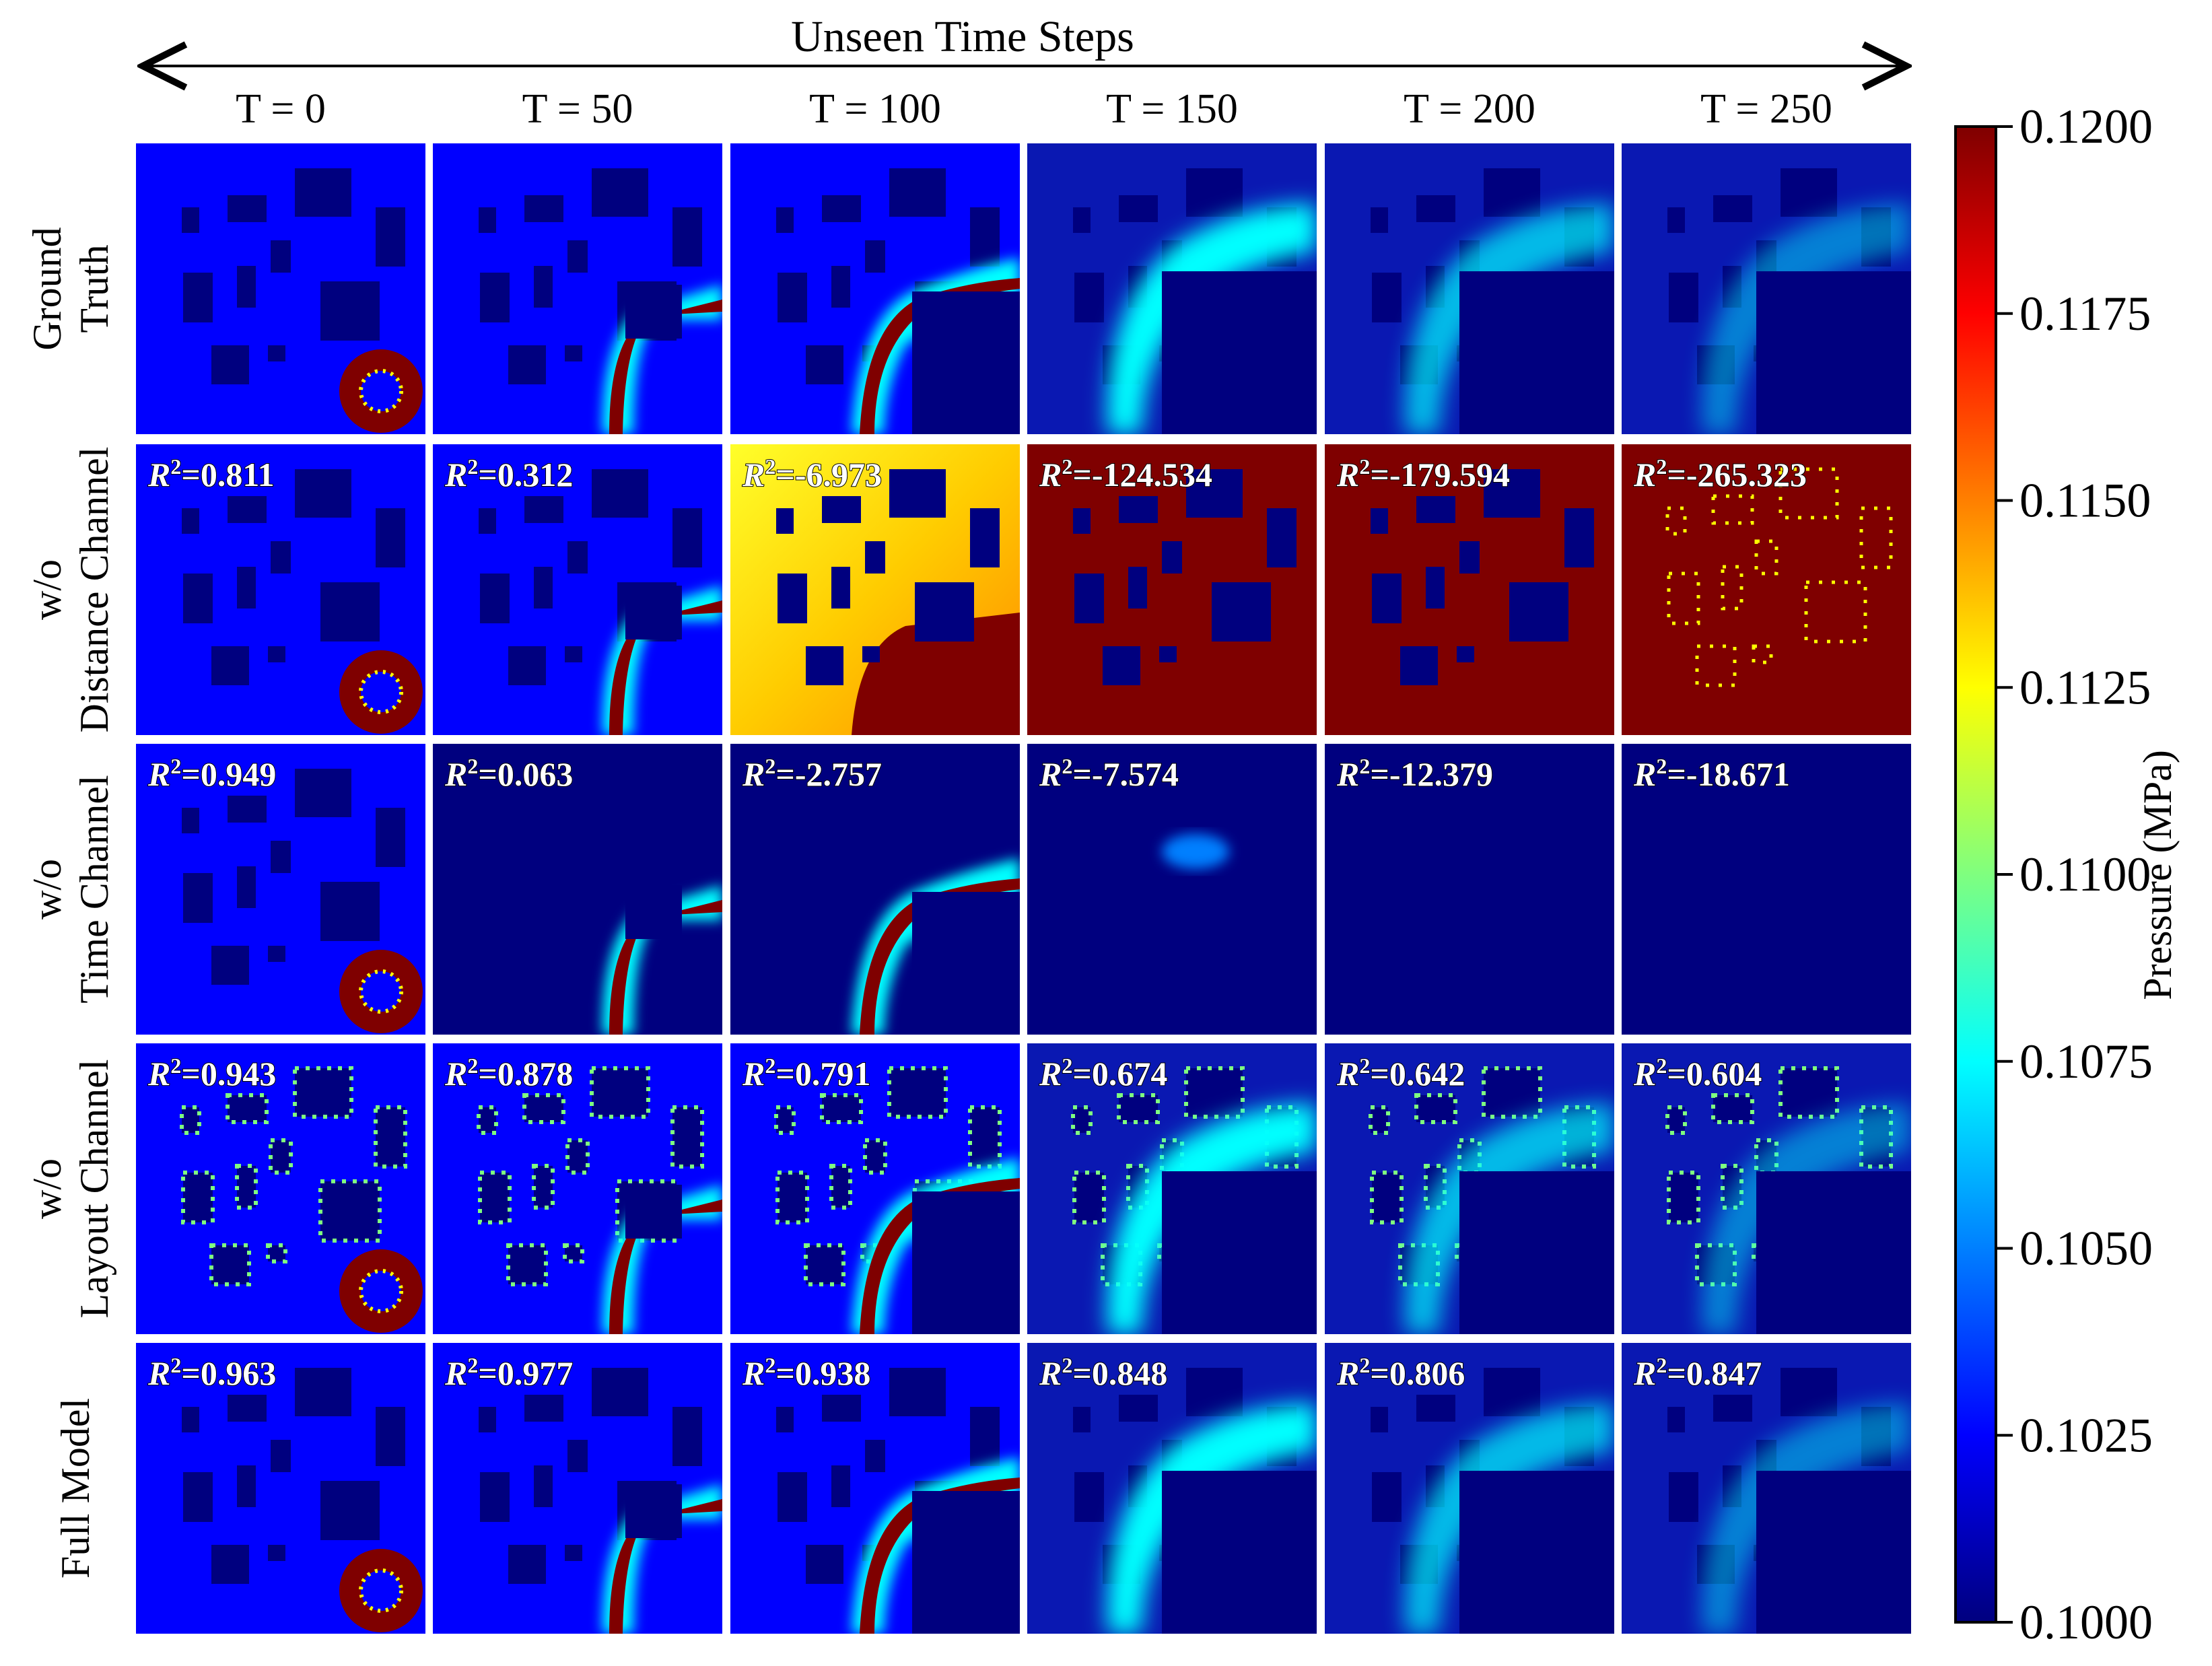 The image size is (2212, 1666). Describe the element at coordinates (280, 589) in the screenshot. I see `heatmap-panel: R2=0.811` at that location.